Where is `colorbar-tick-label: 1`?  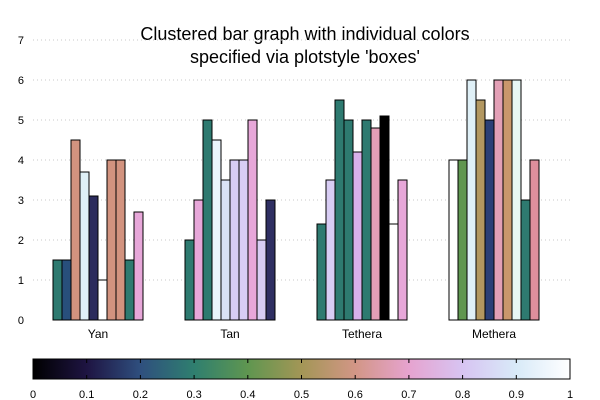
colorbar-tick-label: 1 is located at coordinates (570, 394).